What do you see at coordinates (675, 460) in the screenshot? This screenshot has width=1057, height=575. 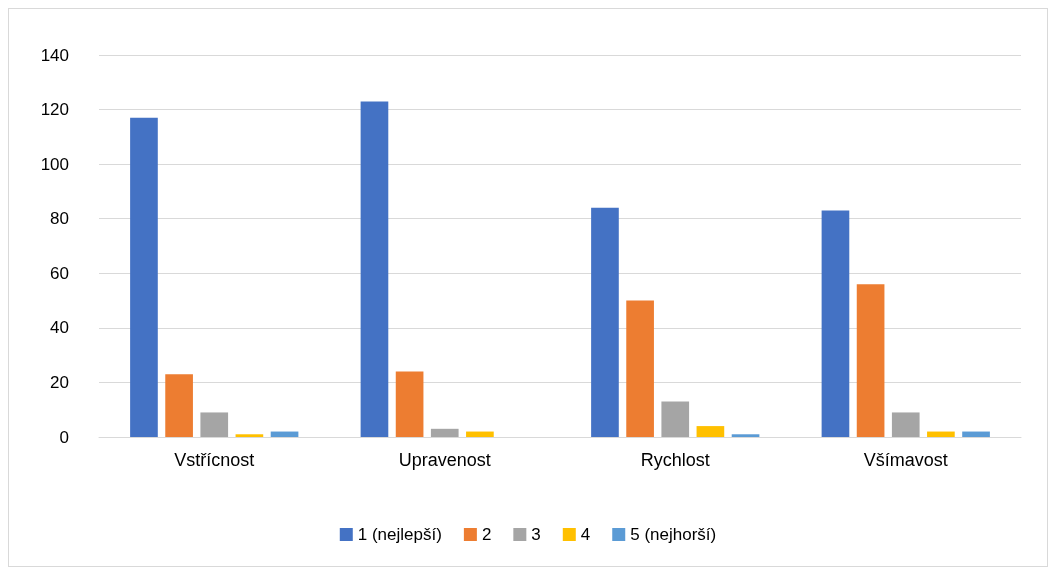 I see `x-tick-label: Rychlost` at bounding box center [675, 460].